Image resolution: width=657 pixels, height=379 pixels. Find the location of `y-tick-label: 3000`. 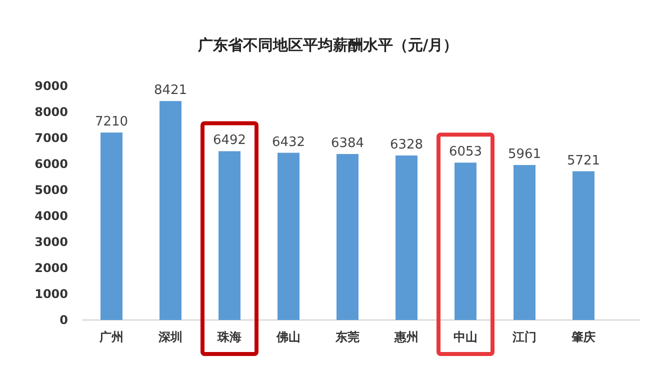

y-tick-label: 3000 is located at coordinates (51, 242).